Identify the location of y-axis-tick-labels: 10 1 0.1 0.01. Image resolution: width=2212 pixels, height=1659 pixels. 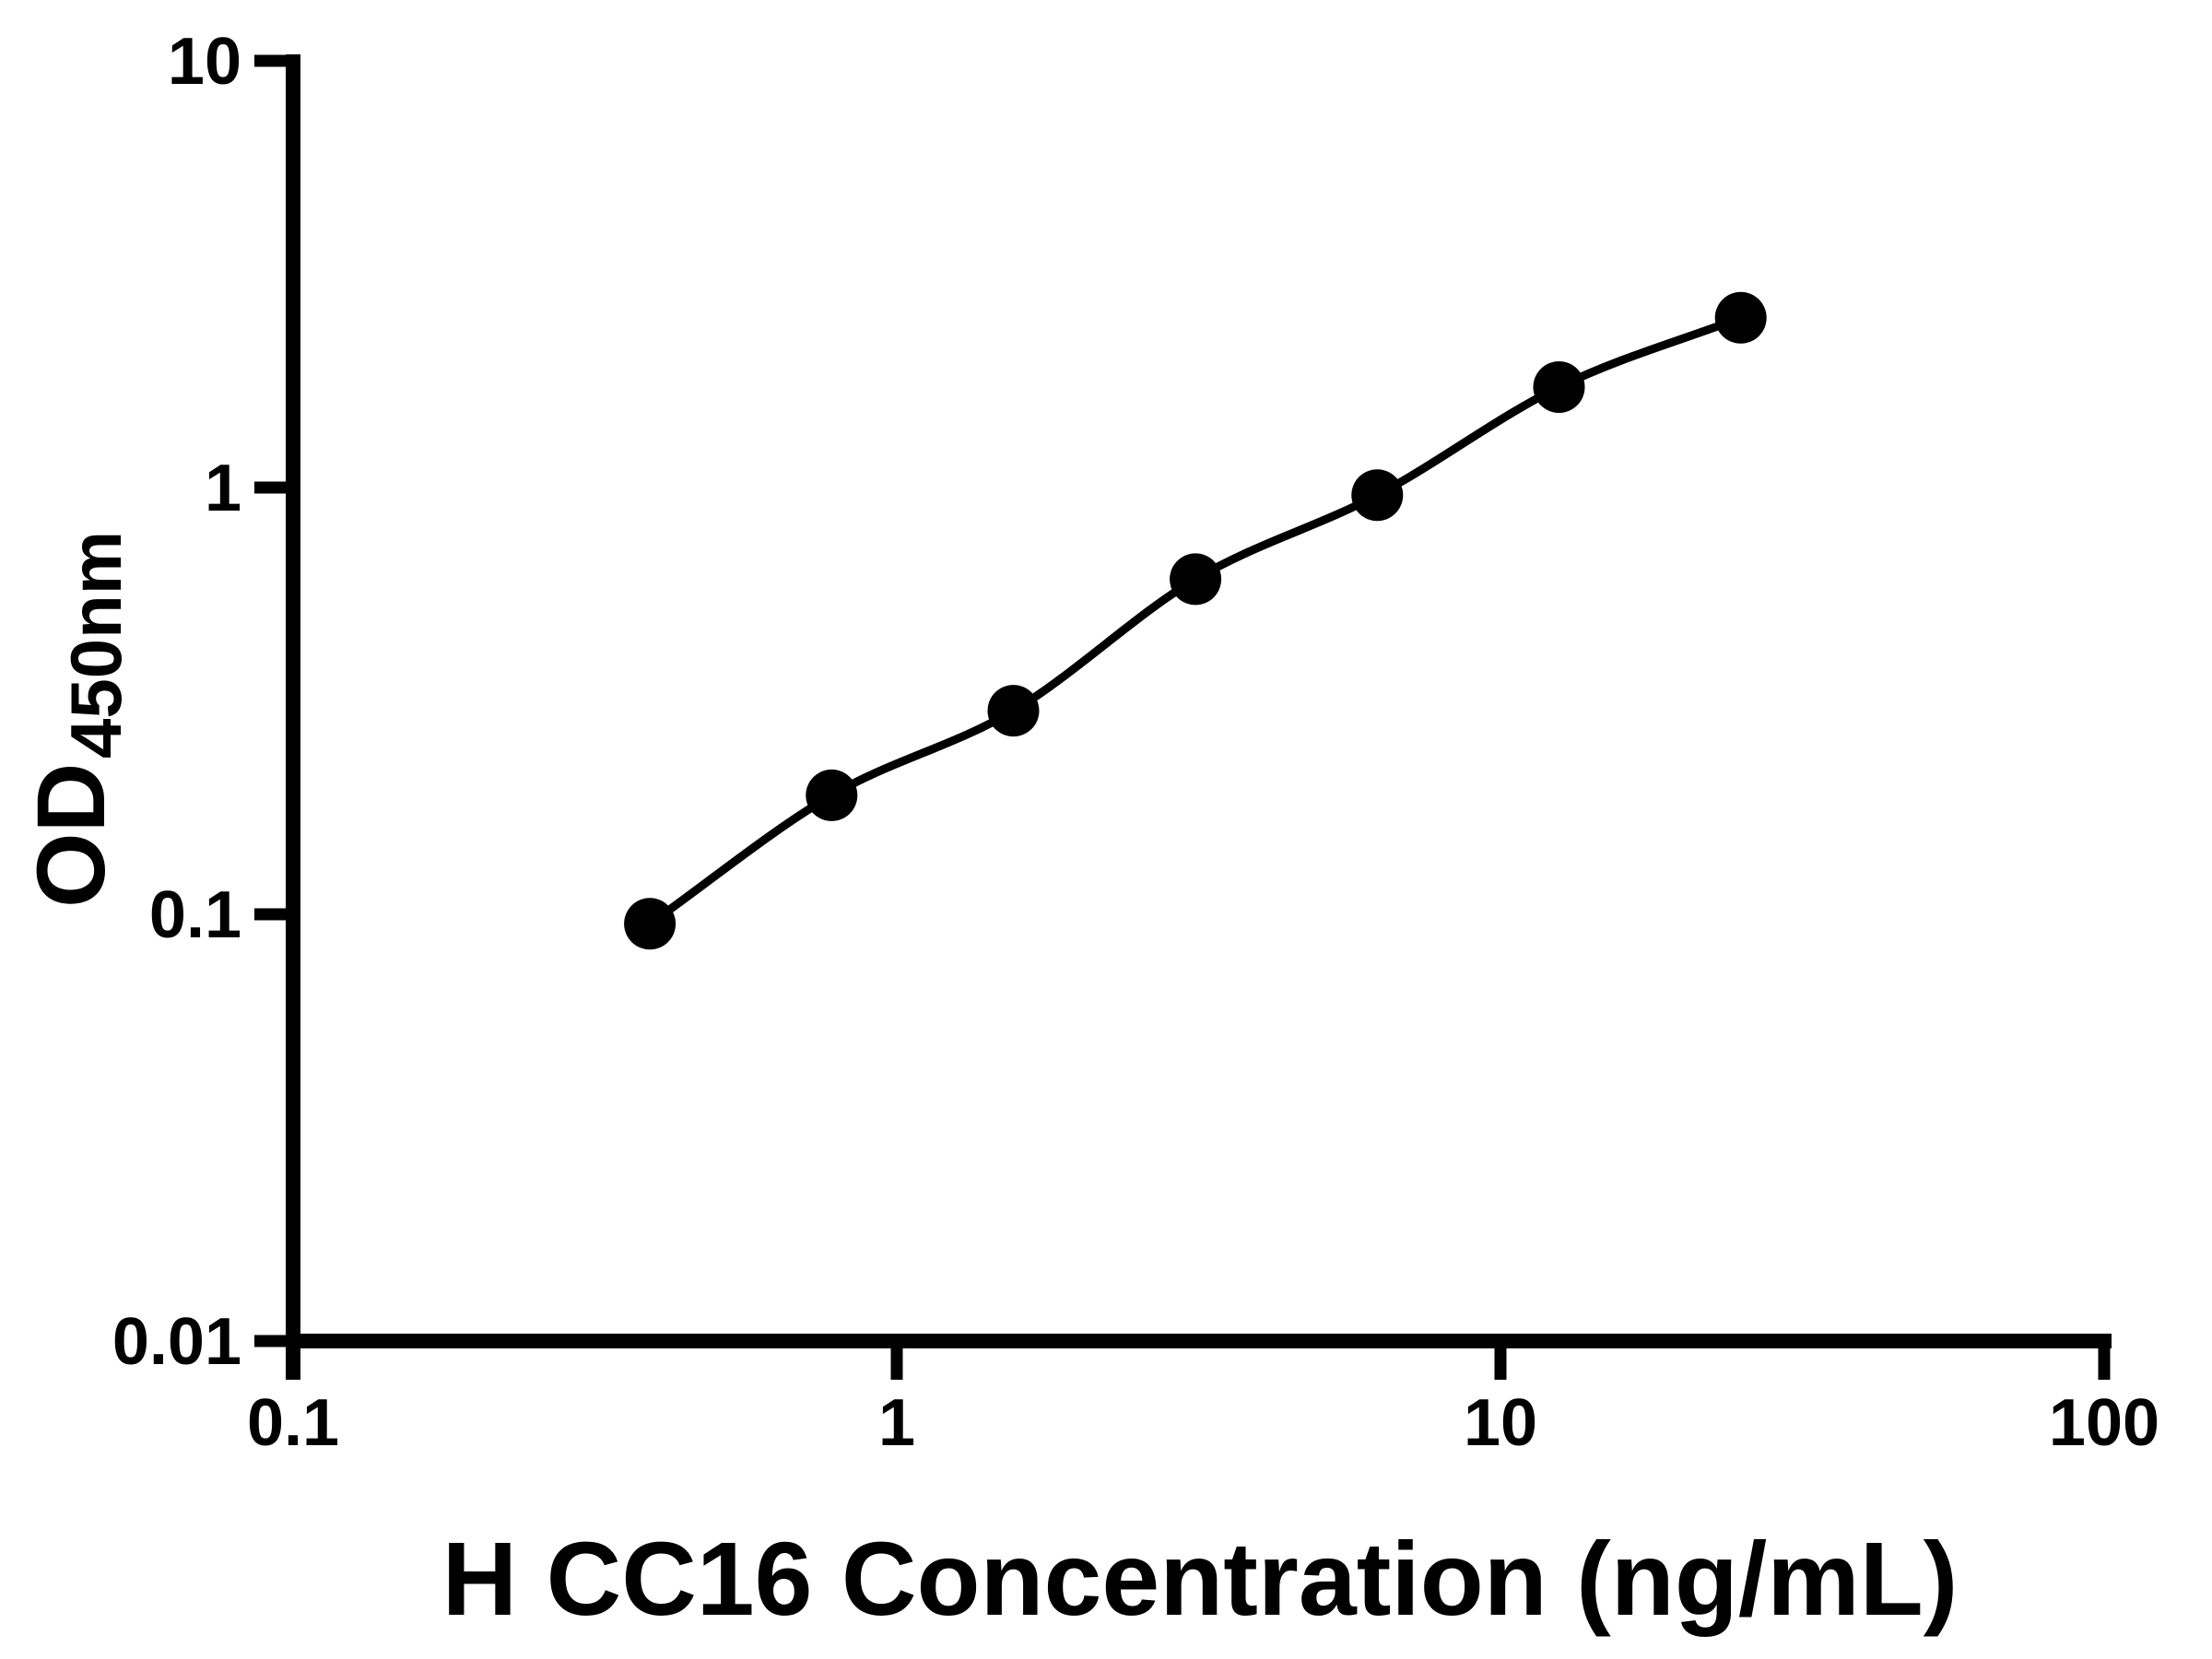
(176, 702).